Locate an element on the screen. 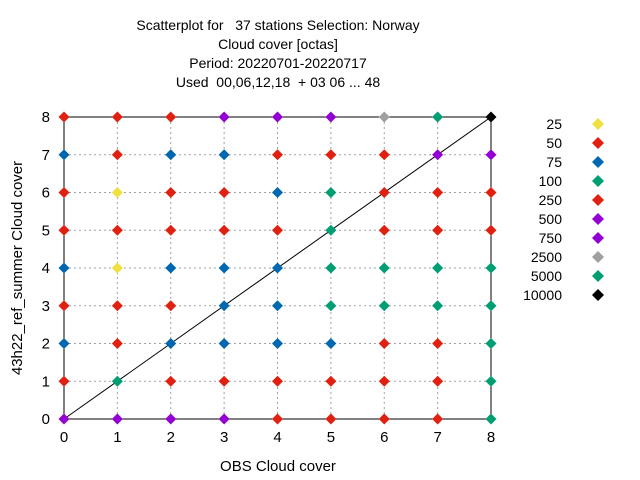  y-tick-label: 1 is located at coordinates (46, 381).